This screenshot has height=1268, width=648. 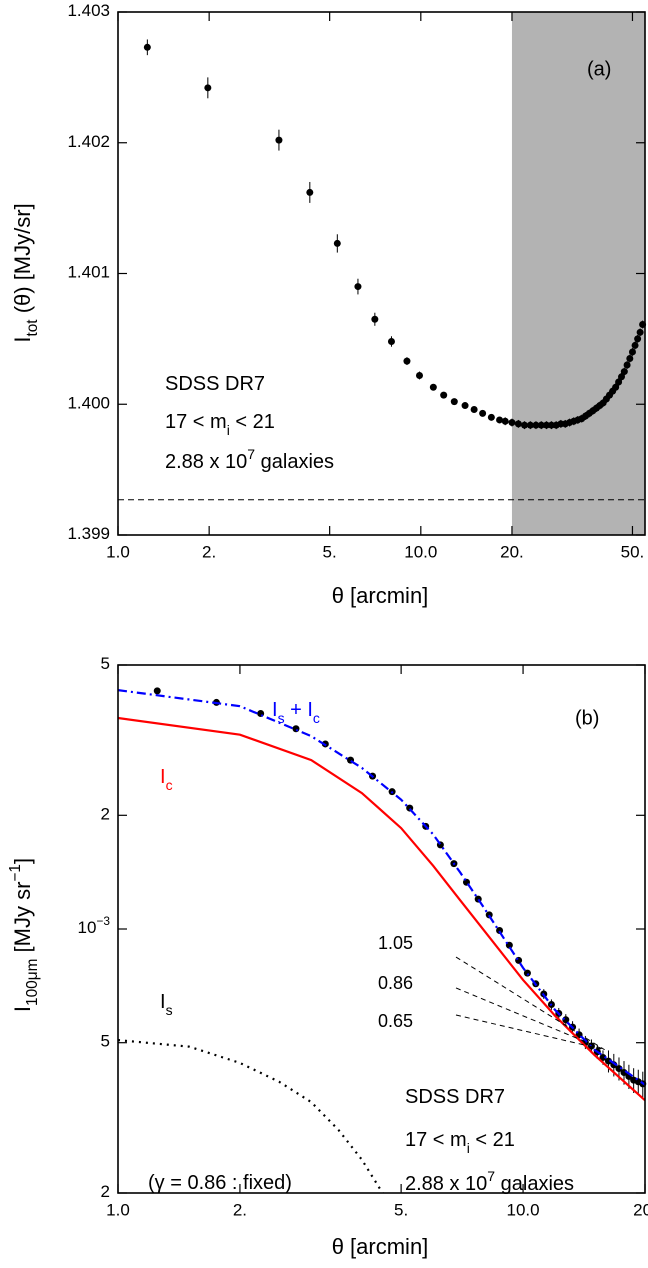 I want to click on x-tick-label: 20., so click(x=640, y=1209).